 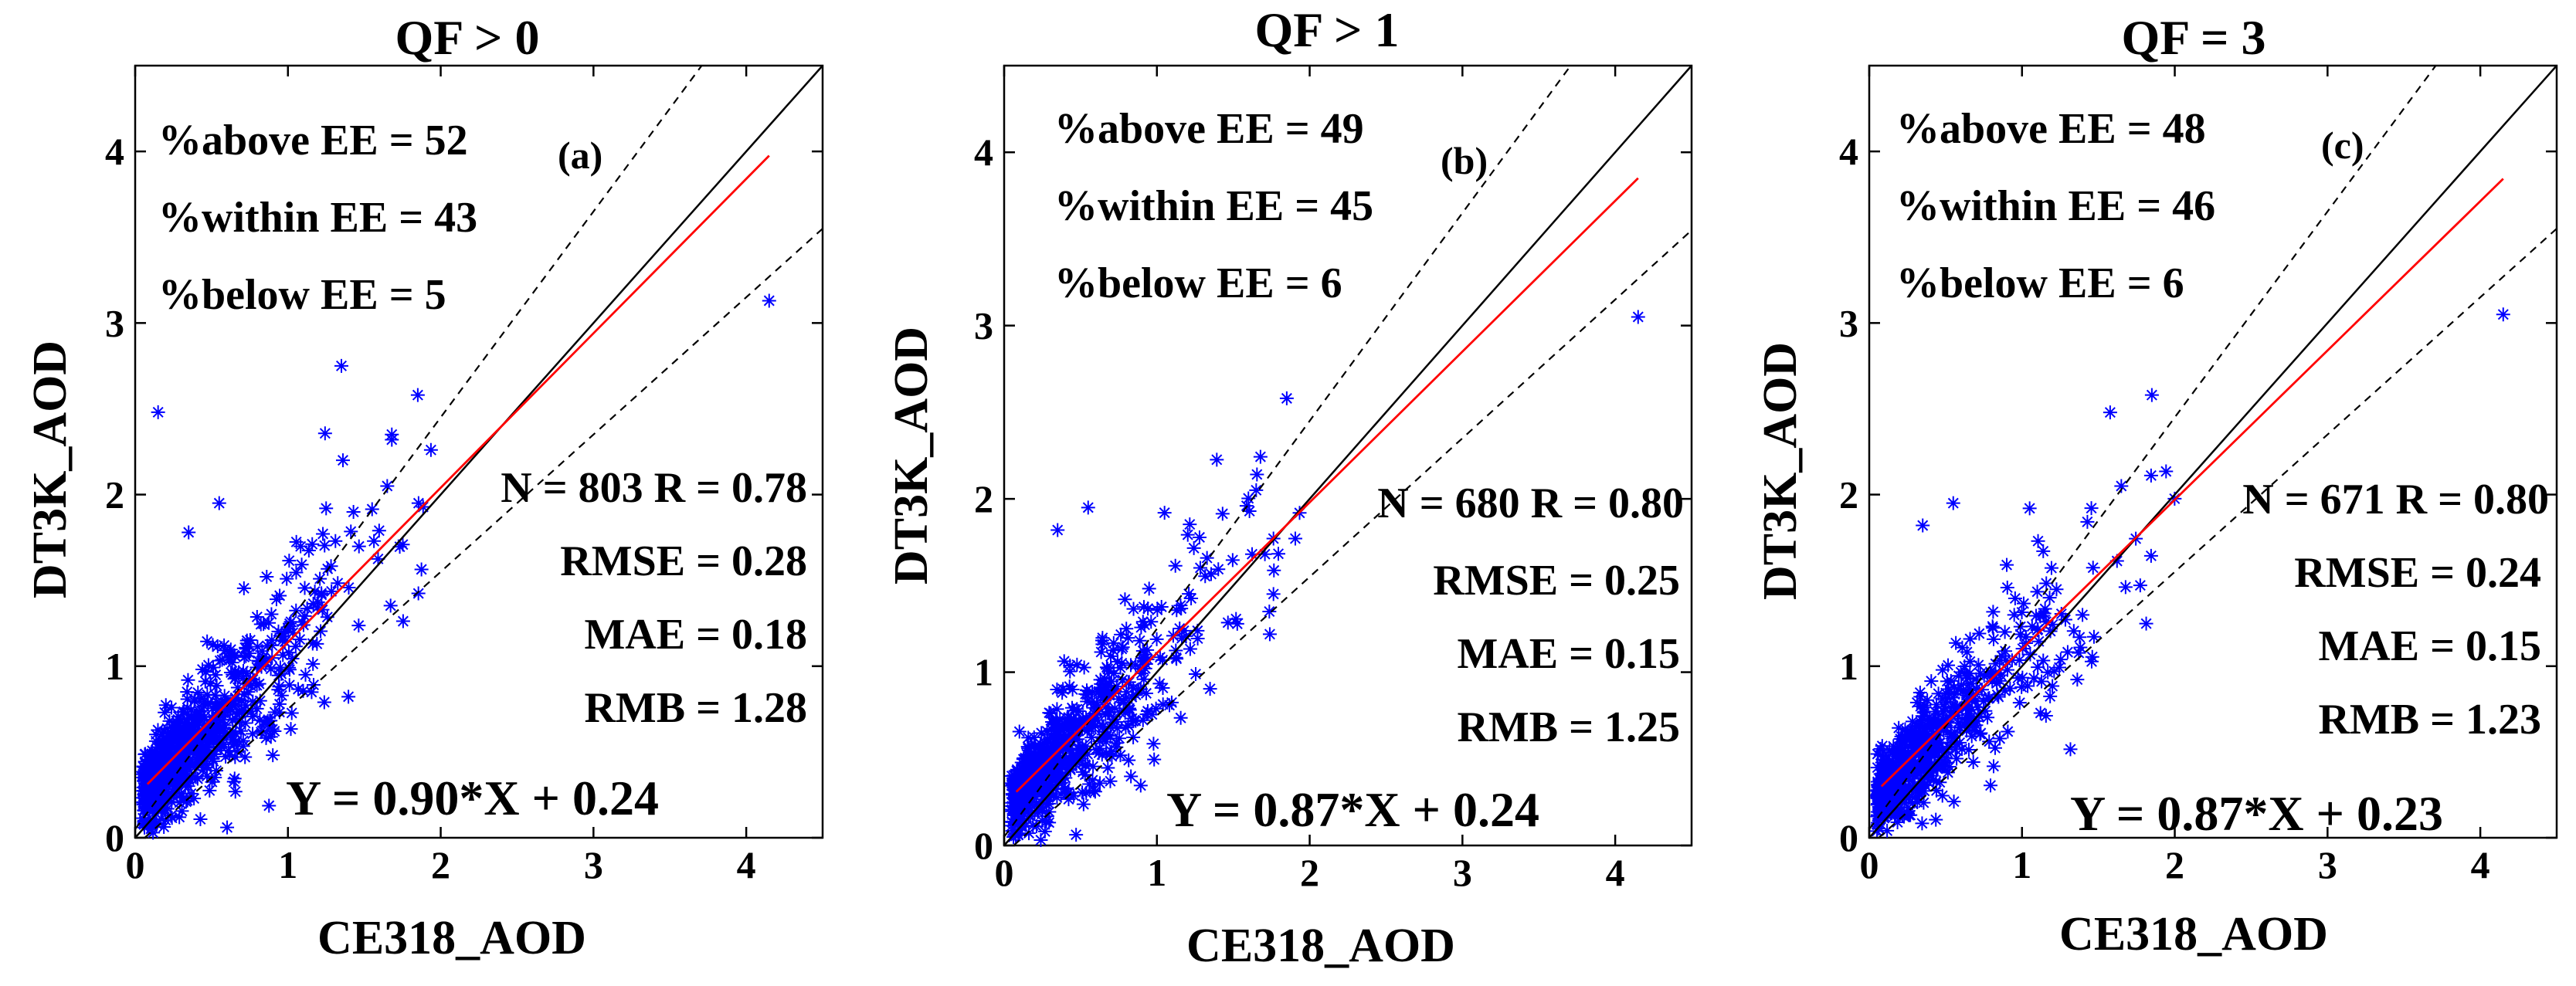 What do you see at coordinates (1213, 206) in the screenshot?
I see `panel-b-within-ee: %within EE = 45` at bounding box center [1213, 206].